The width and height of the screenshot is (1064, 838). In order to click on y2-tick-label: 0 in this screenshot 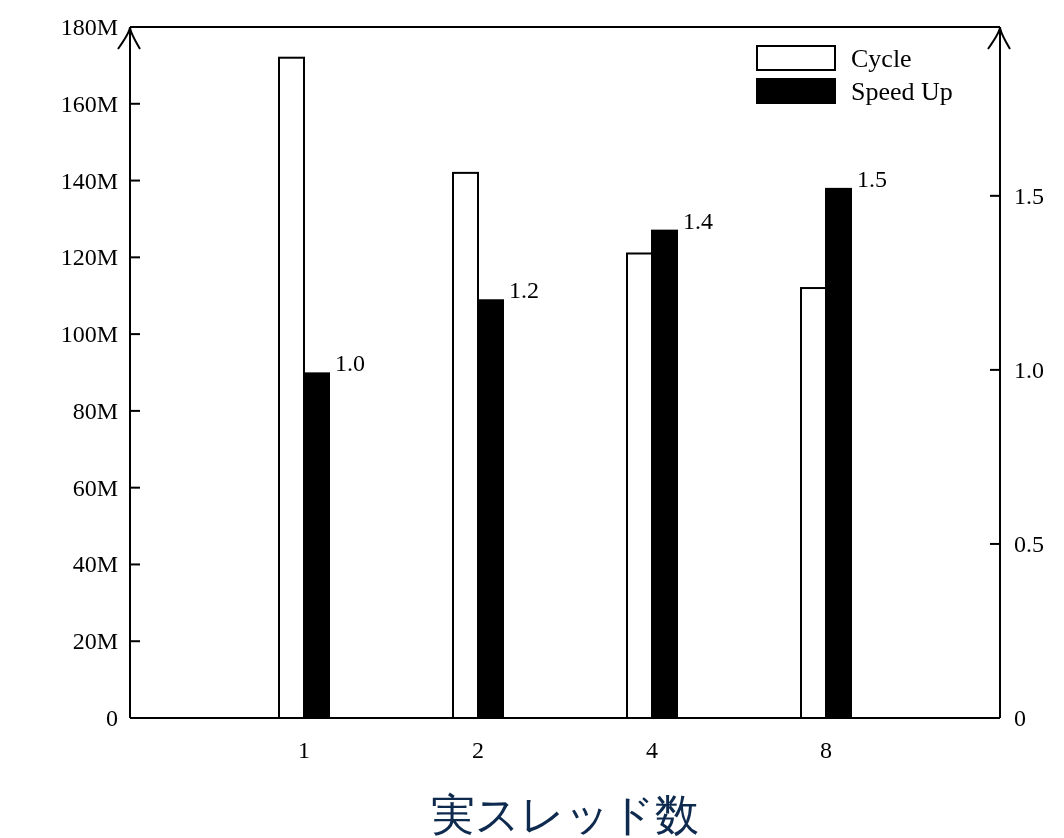, I will do `click(1020, 718)`.